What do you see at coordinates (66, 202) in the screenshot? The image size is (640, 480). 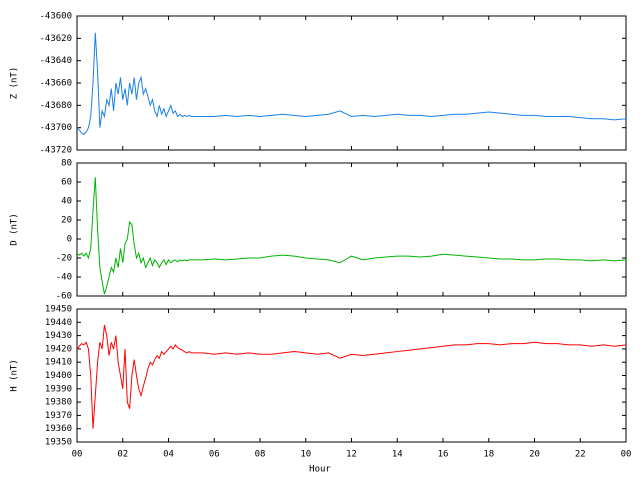 I see `y-tick-label: 40` at bounding box center [66, 202].